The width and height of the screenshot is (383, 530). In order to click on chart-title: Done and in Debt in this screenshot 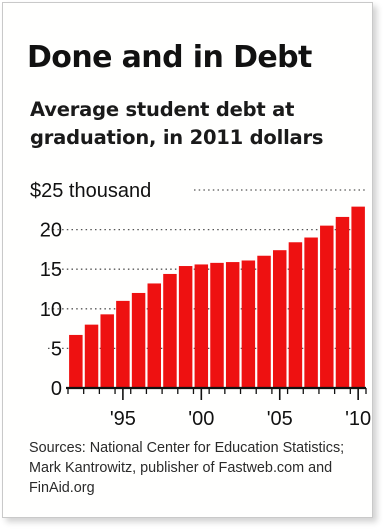, I will do `click(169, 57)`.